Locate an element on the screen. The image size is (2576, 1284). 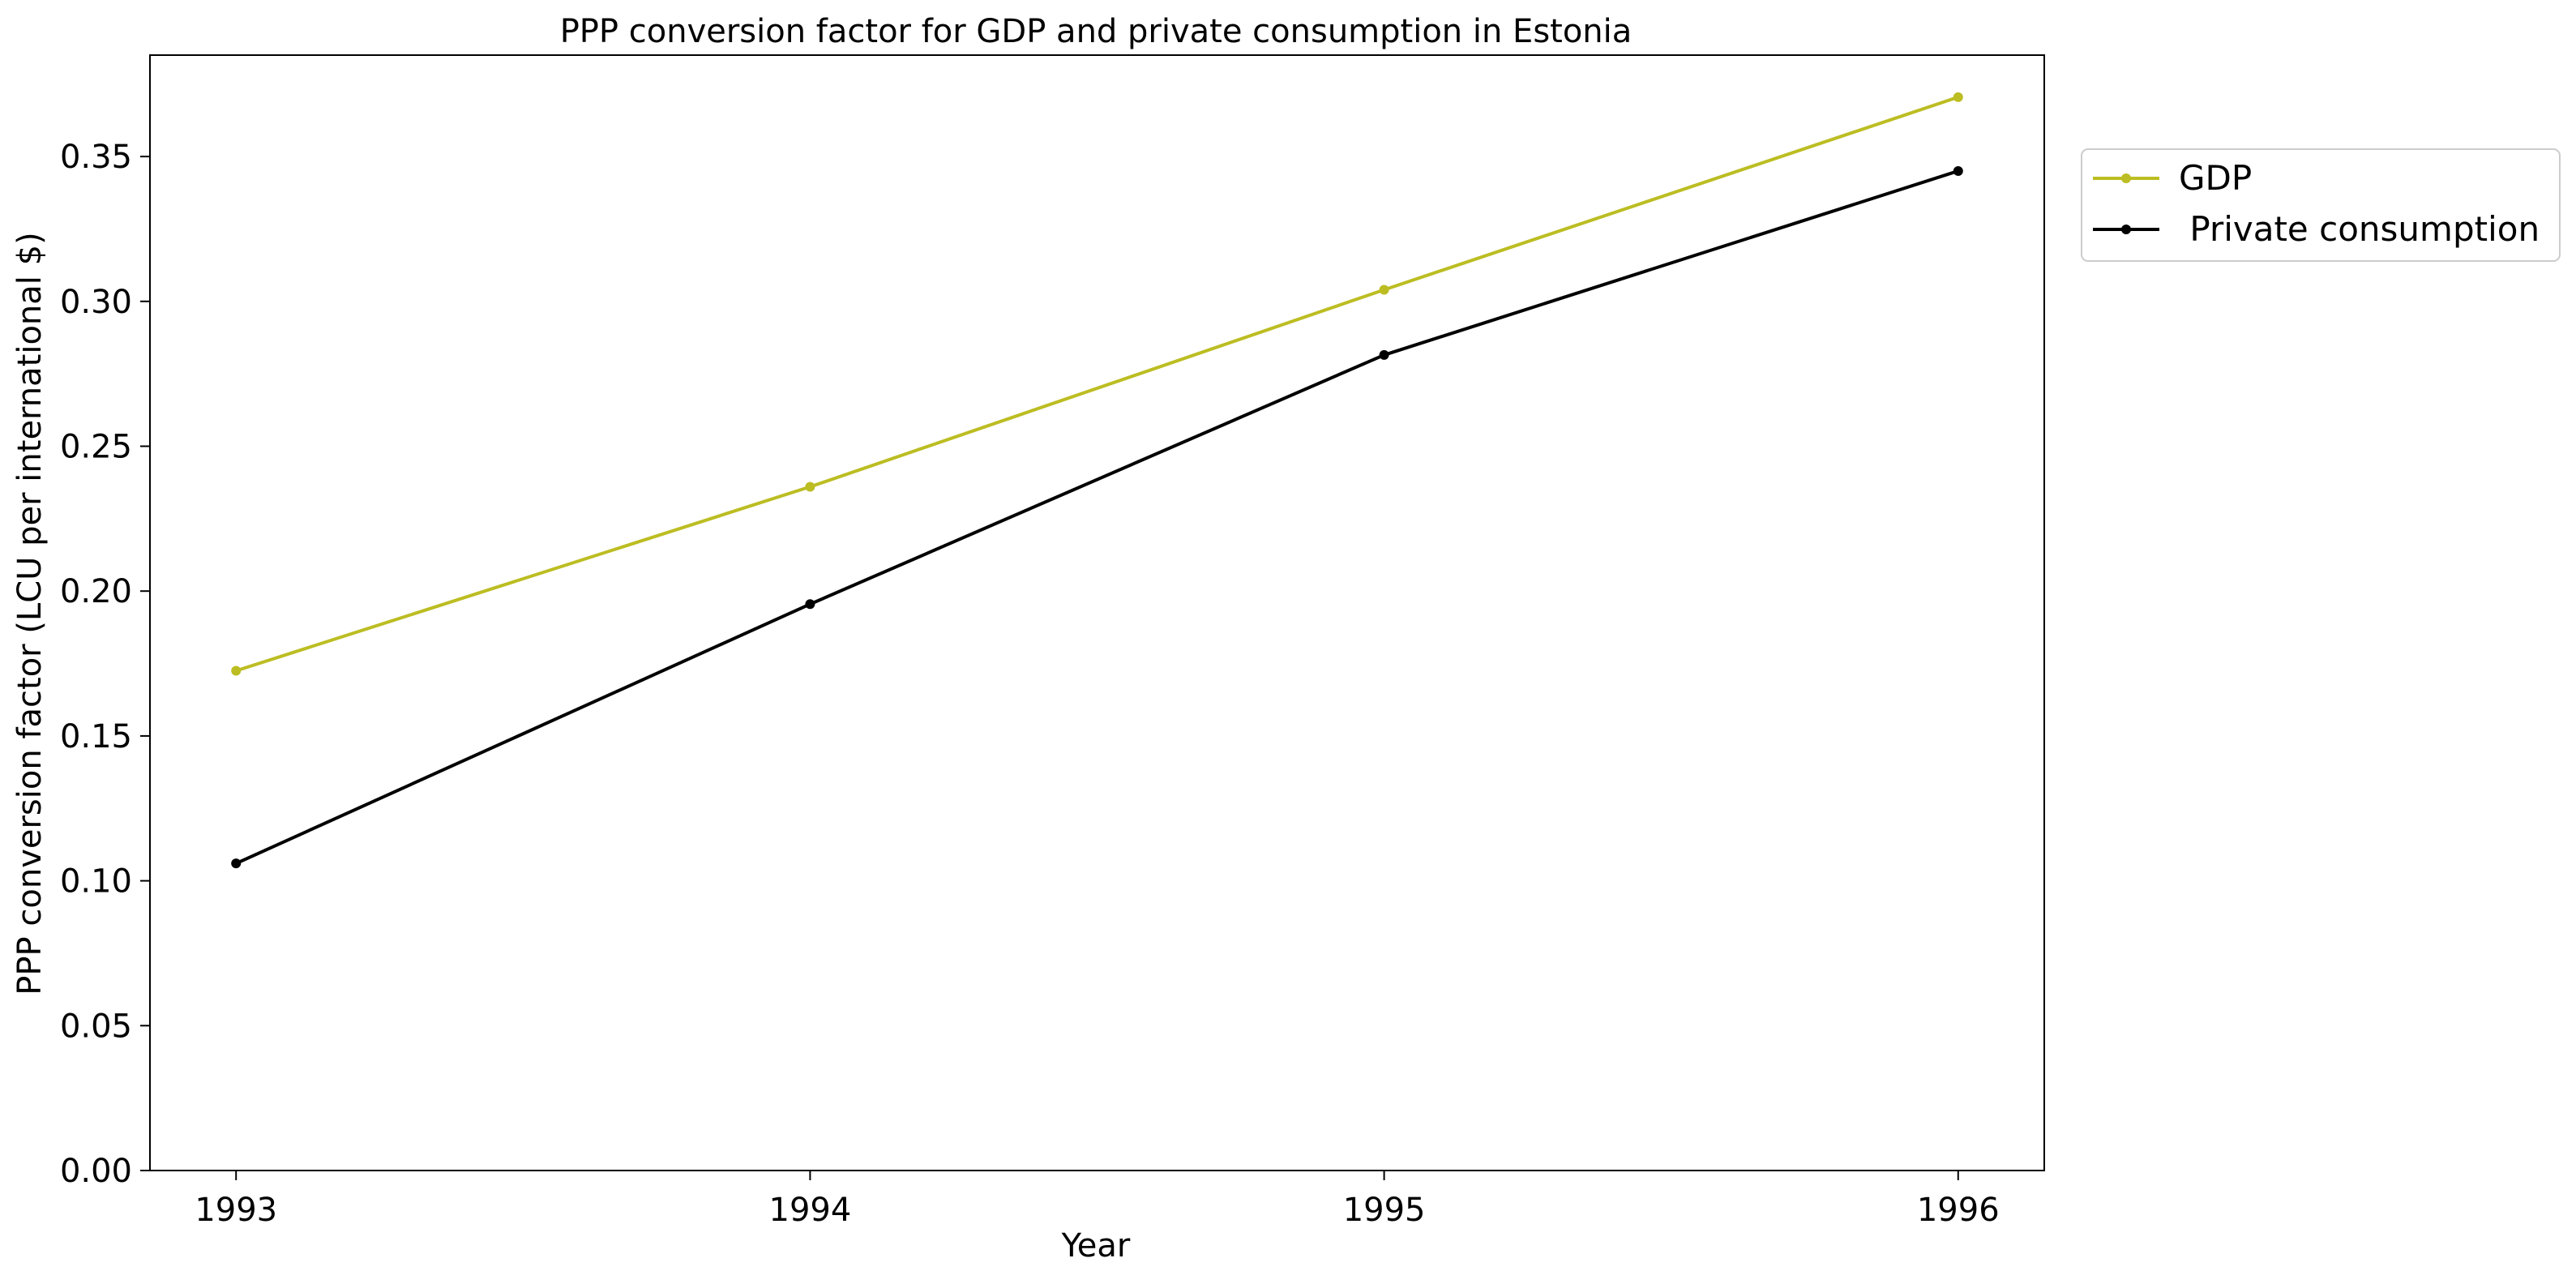
y-tick-label: 0.05 is located at coordinates (96, 1026).